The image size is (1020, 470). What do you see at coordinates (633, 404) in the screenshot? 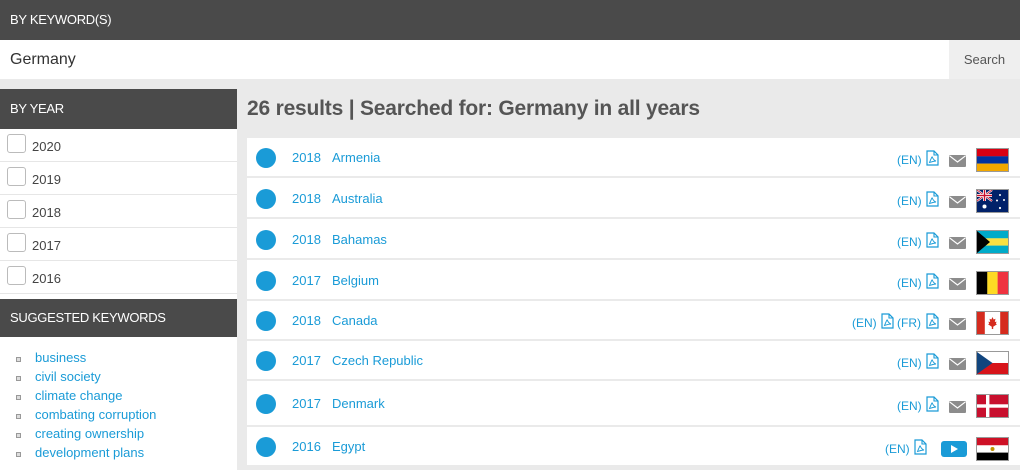
I see `result-row: 2017 Denmark (EN)` at bounding box center [633, 404].